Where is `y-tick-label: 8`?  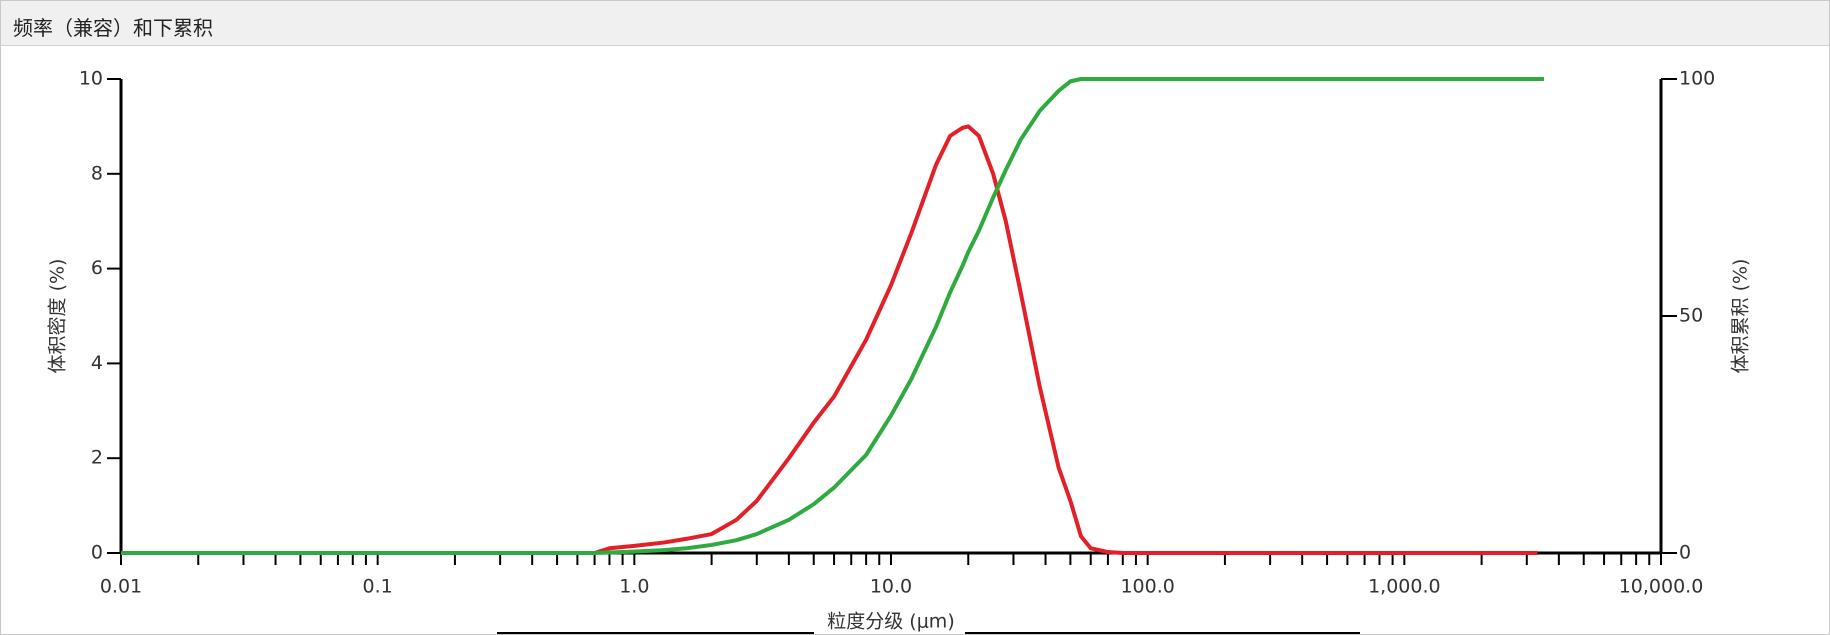 y-tick-label: 8 is located at coordinates (97, 173).